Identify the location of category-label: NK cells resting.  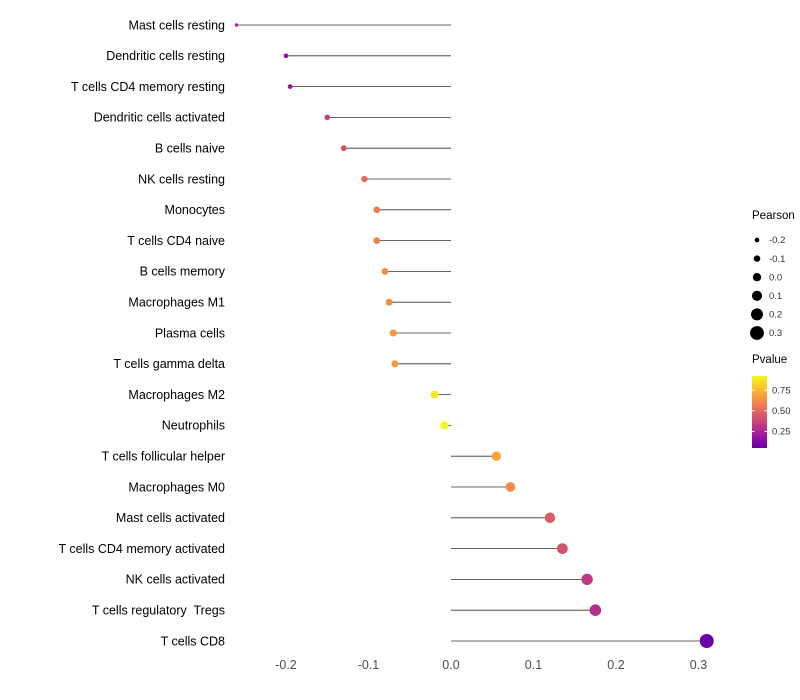
(181, 179).